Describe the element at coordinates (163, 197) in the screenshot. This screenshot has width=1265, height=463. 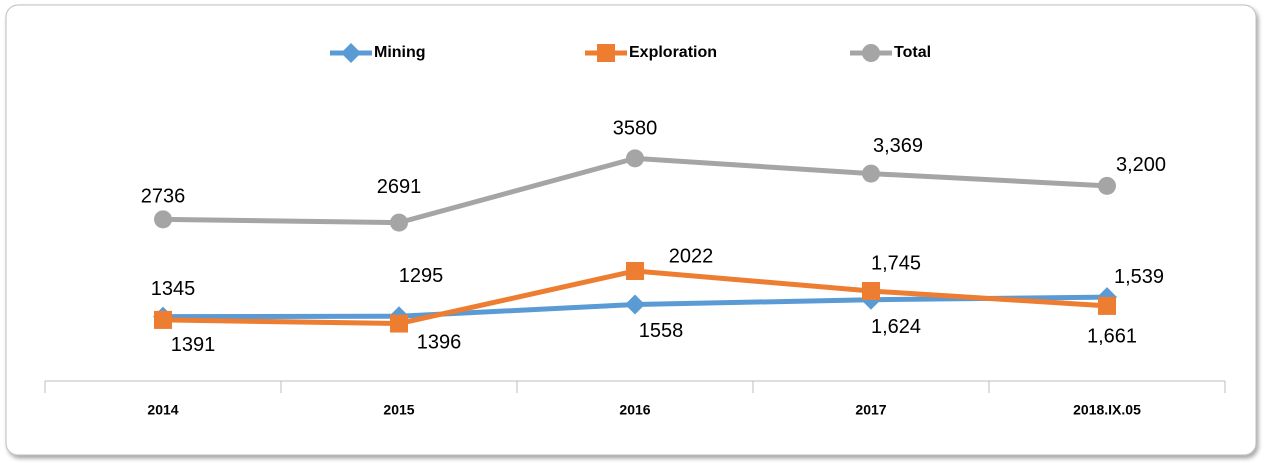
I see `data-label: 2736` at that location.